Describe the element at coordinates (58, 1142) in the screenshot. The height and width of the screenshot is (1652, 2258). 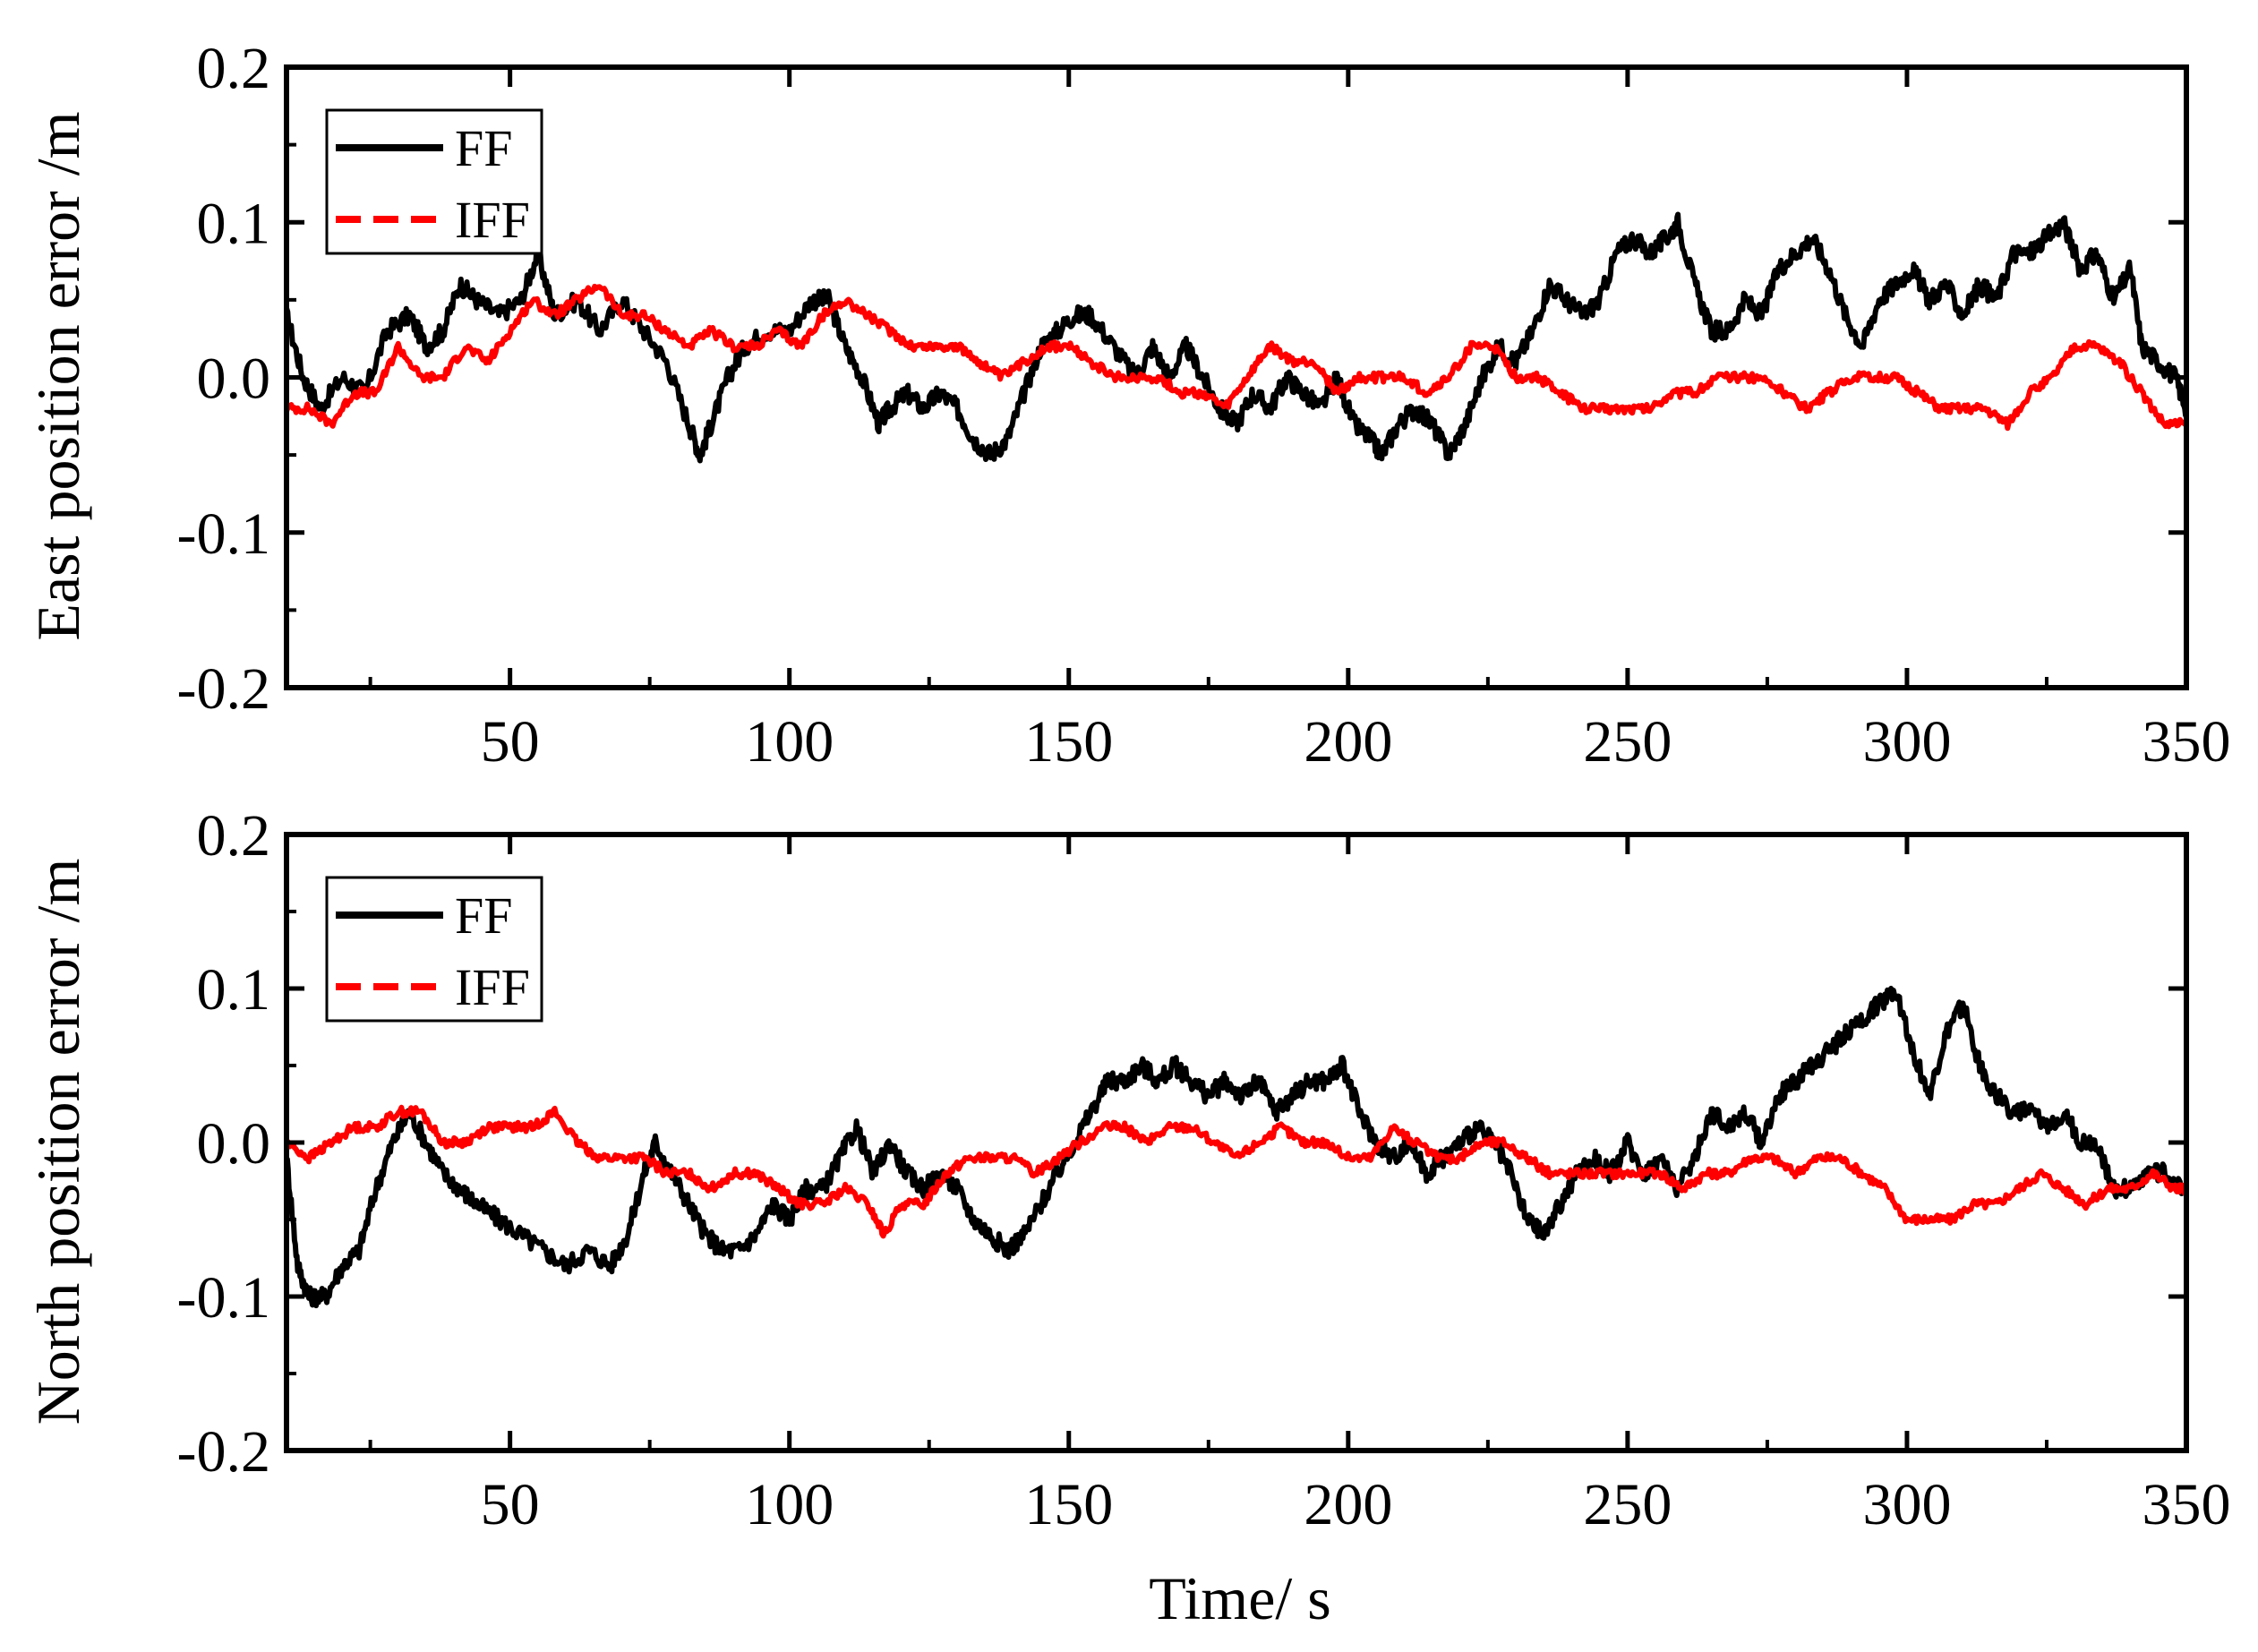
I see `y-axis-title: North position error /m` at that location.